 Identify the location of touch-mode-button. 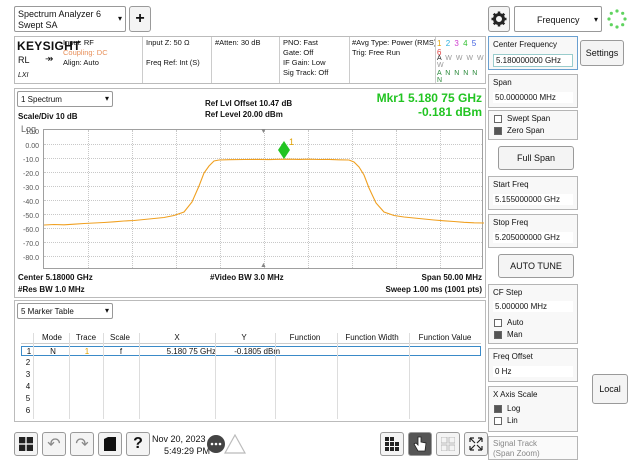
(420, 444).